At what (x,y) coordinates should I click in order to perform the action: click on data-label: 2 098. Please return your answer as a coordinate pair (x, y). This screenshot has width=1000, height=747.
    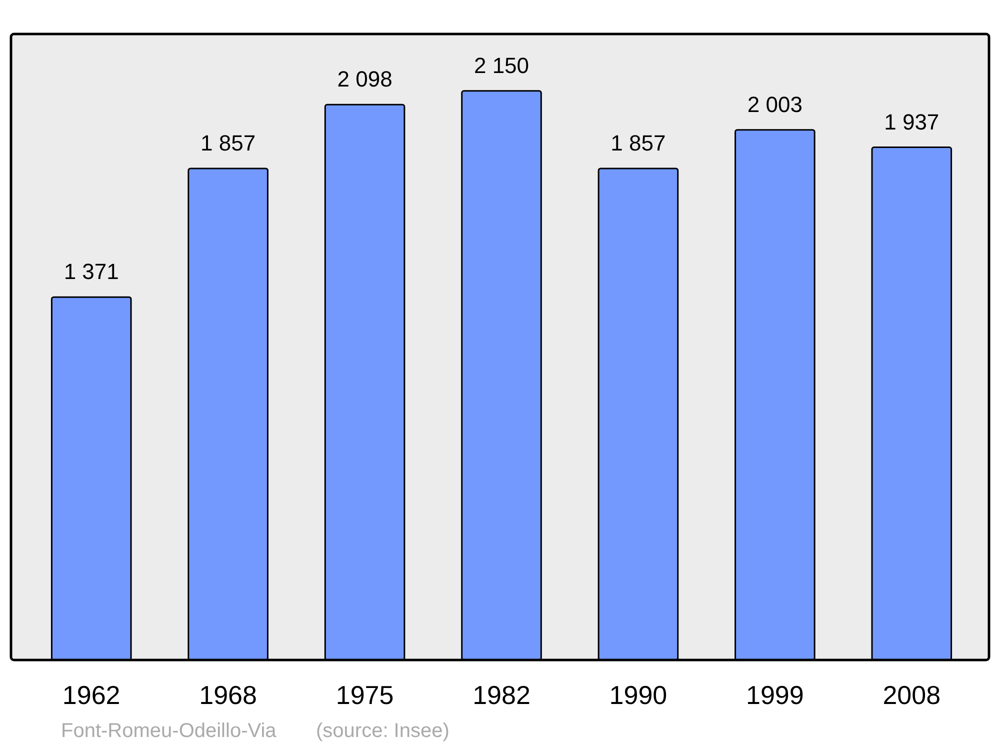
    Looking at the image, I should click on (364, 79).